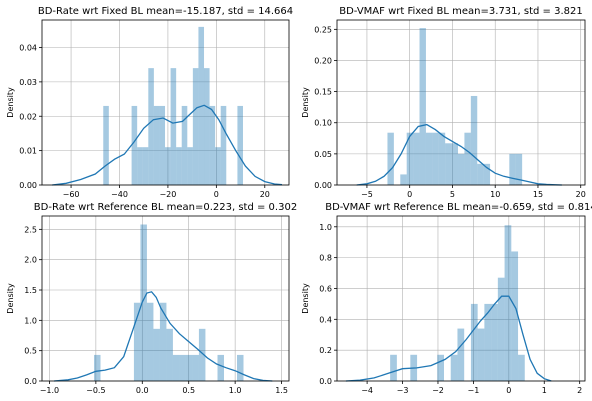  What do you see at coordinates (367, 194) in the screenshot?
I see `x-tick-label: −5` at bounding box center [367, 194].